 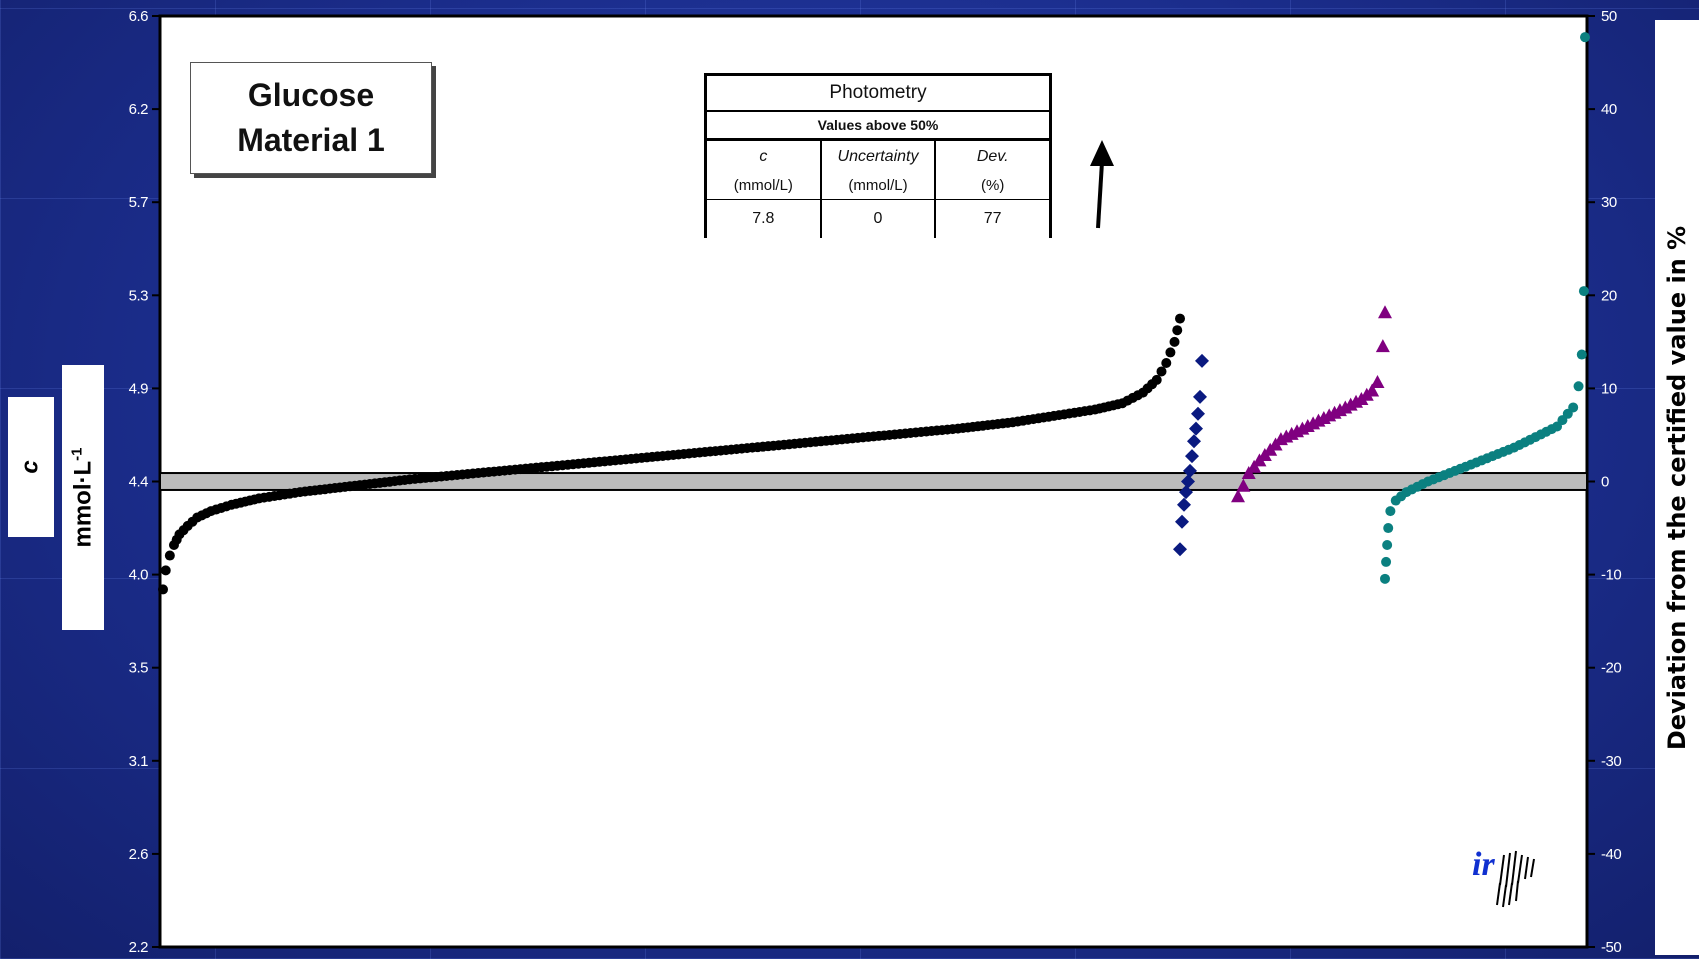 I want to click on table-col-dev: Dev., so click(x=992, y=156).